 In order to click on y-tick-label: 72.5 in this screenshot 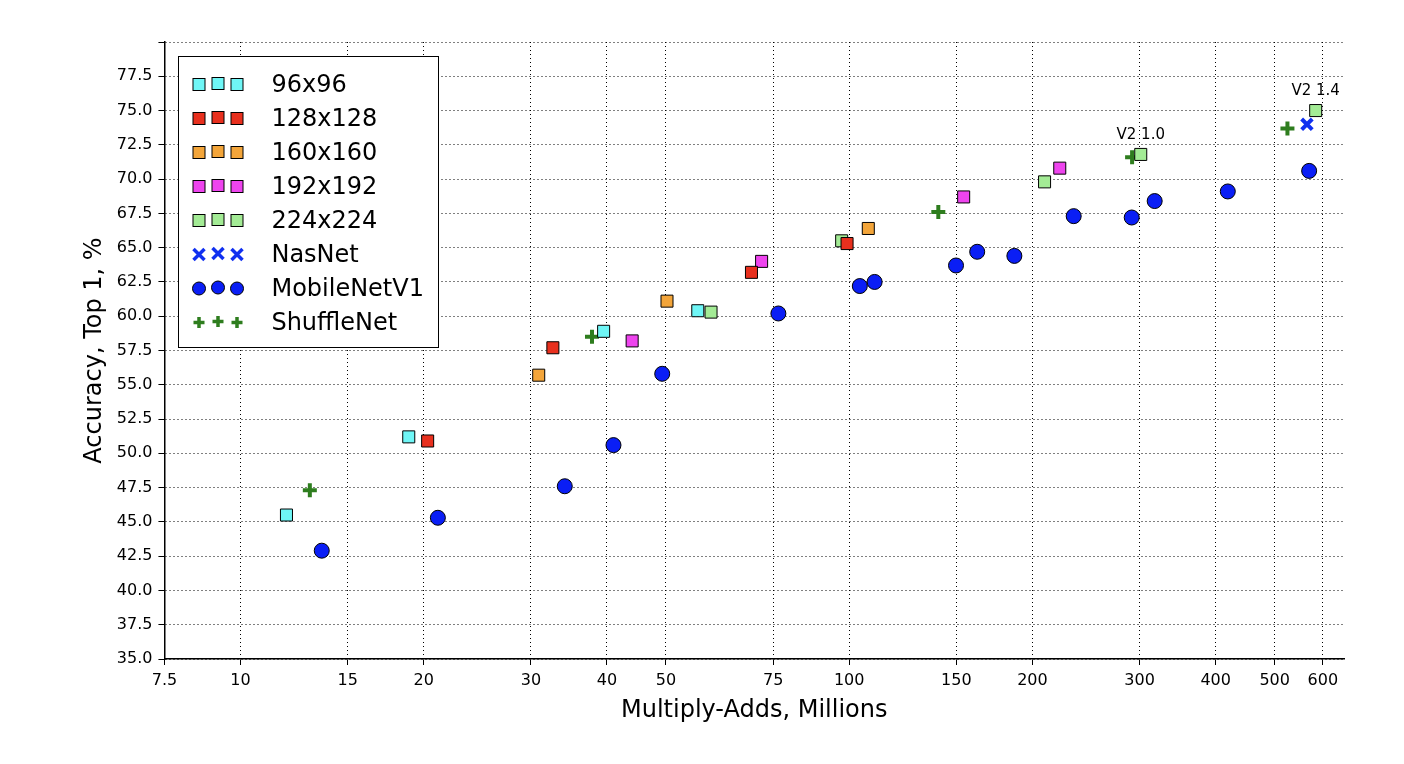, I will do `click(134, 143)`.